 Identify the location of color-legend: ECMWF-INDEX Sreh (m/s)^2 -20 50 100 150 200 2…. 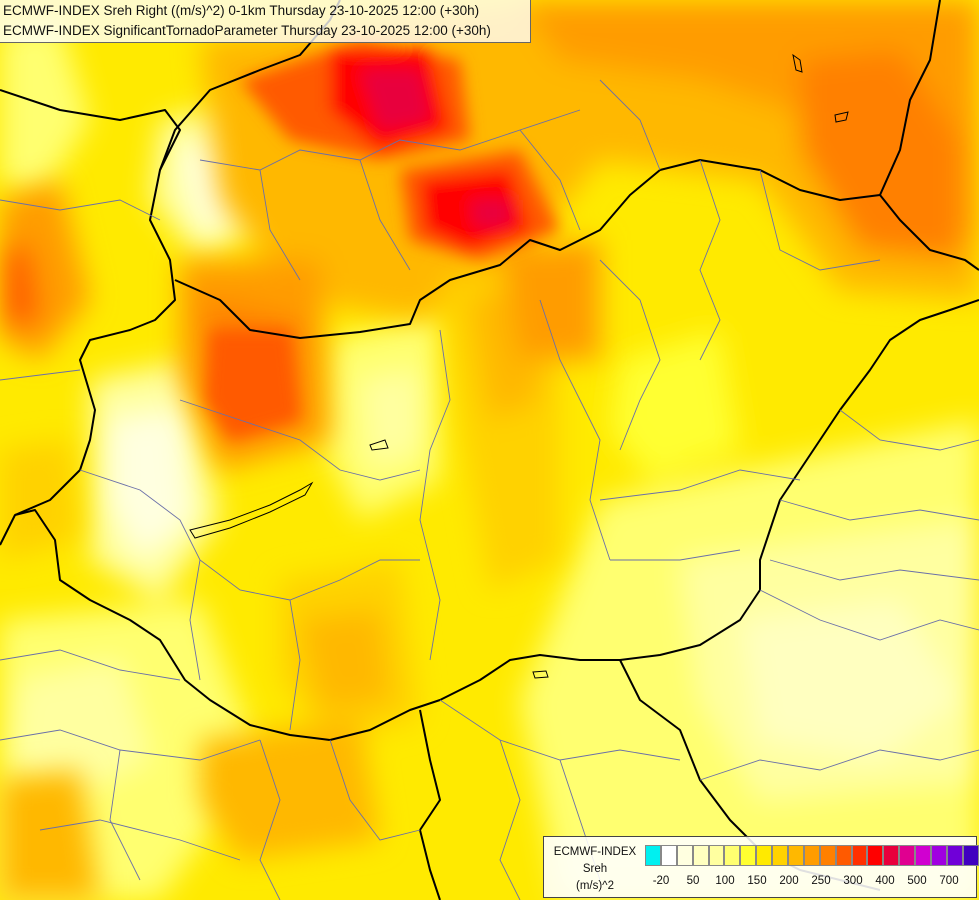
(761, 867).